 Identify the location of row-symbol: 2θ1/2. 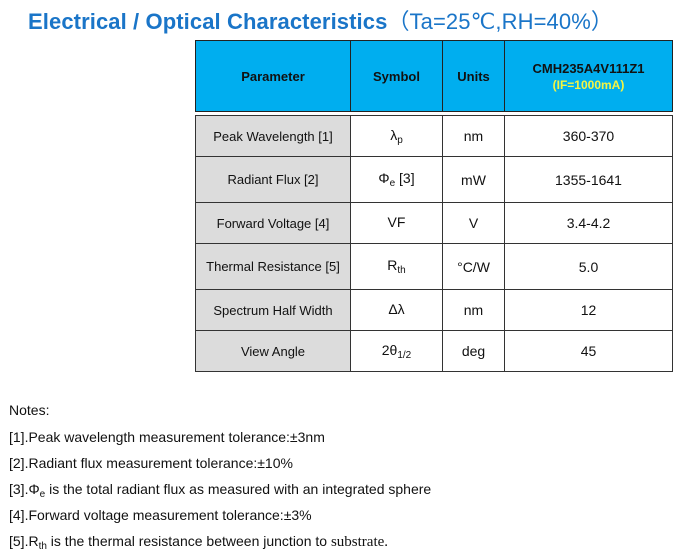
(396, 351).